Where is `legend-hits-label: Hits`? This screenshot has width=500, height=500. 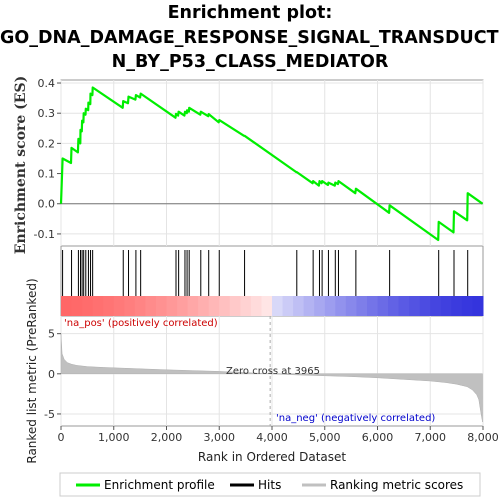
legend-hits-label: Hits is located at coordinates (269, 485).